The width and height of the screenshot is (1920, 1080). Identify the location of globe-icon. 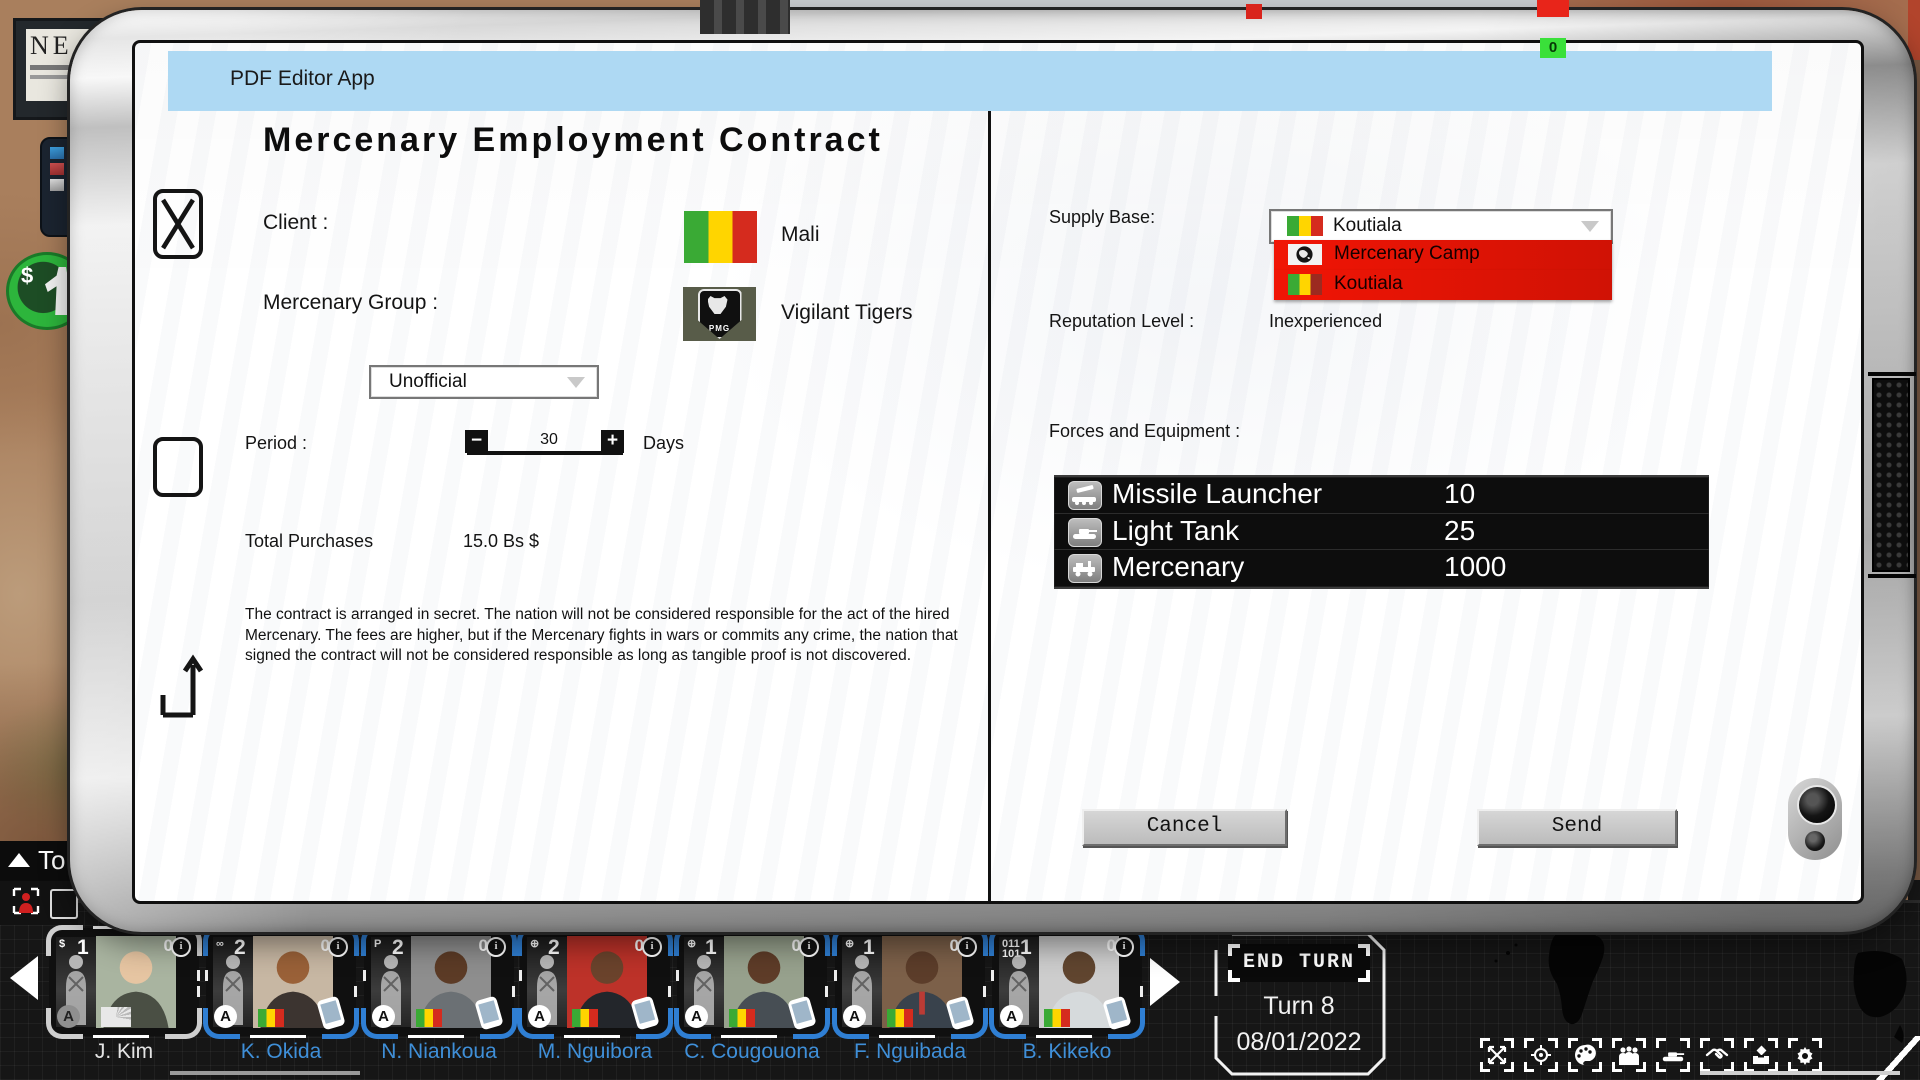
(1305, 254).